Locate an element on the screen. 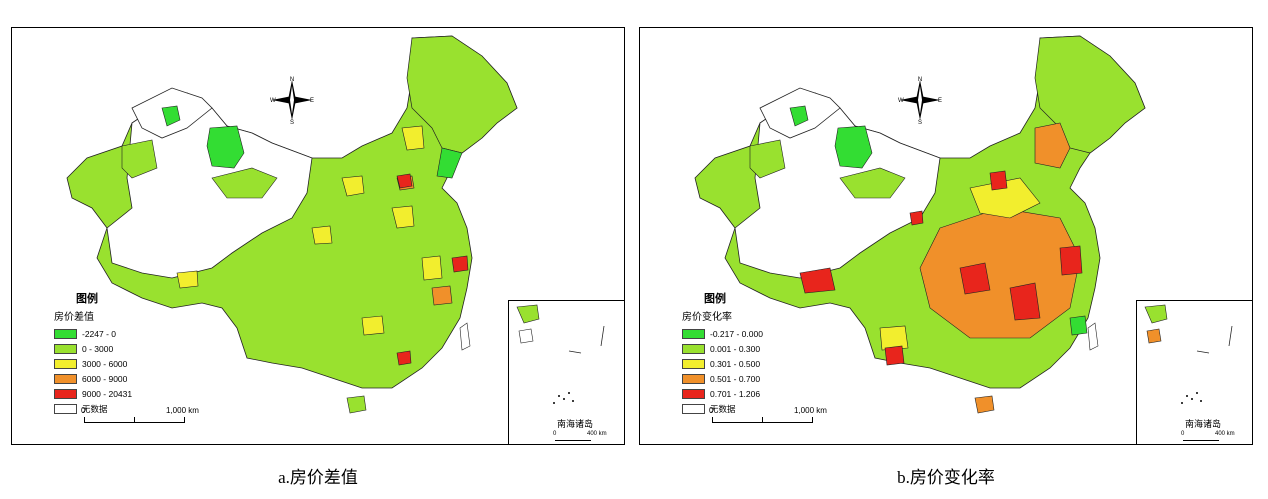  legend-item: 6000 - 9000 is located at coordinates (119, 378).